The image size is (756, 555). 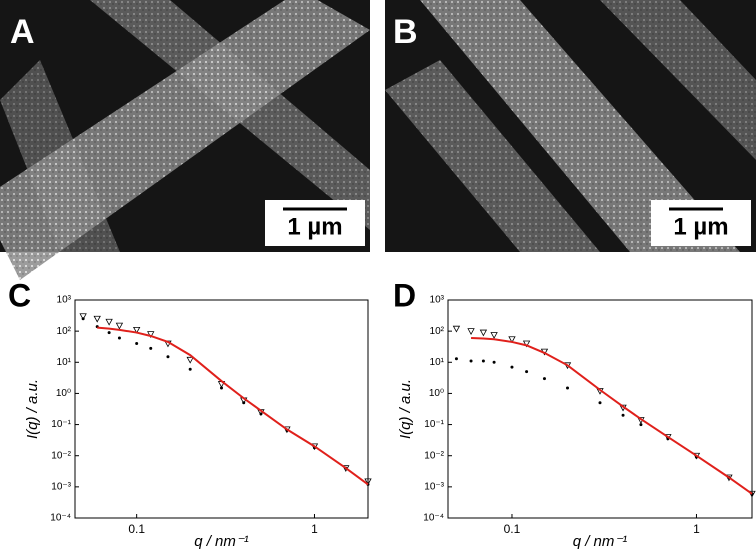 What do you see at coordinates (404, 295) in the screenshot?
I see `panel-label: D` at bounding box center [404, 295].